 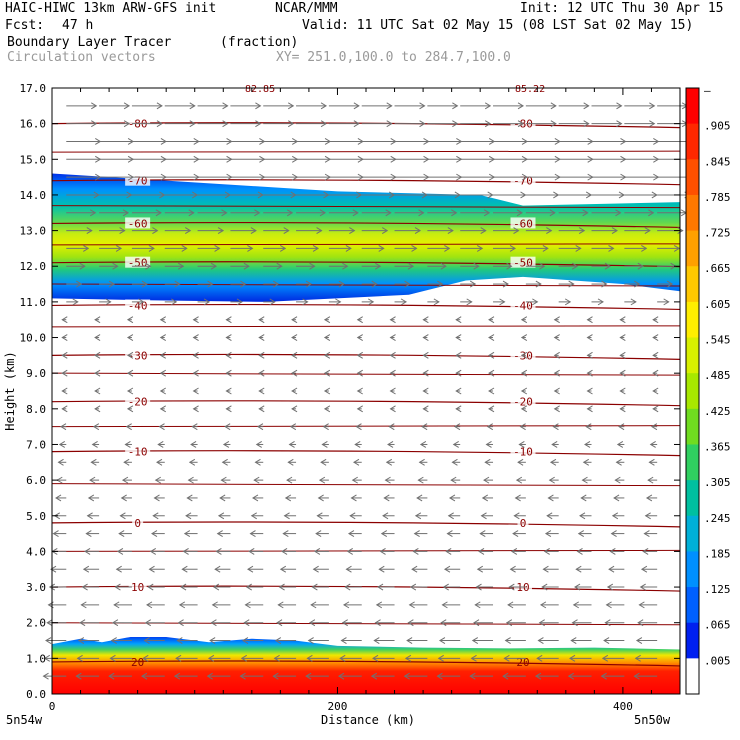 I want to click on colorbar-label: .905, so click(x=717, y=126).